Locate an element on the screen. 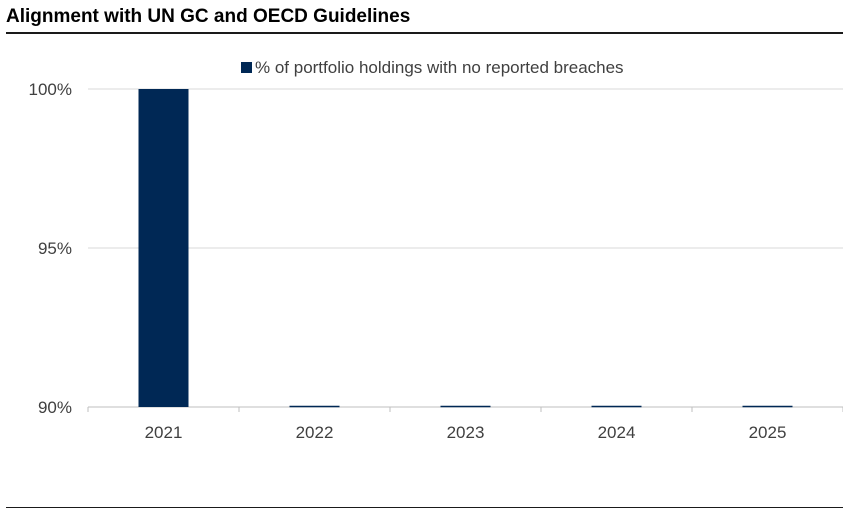 This screenshot has width=843, height=509. x-tick-label: 2025 is located at coordinates (768, 432).